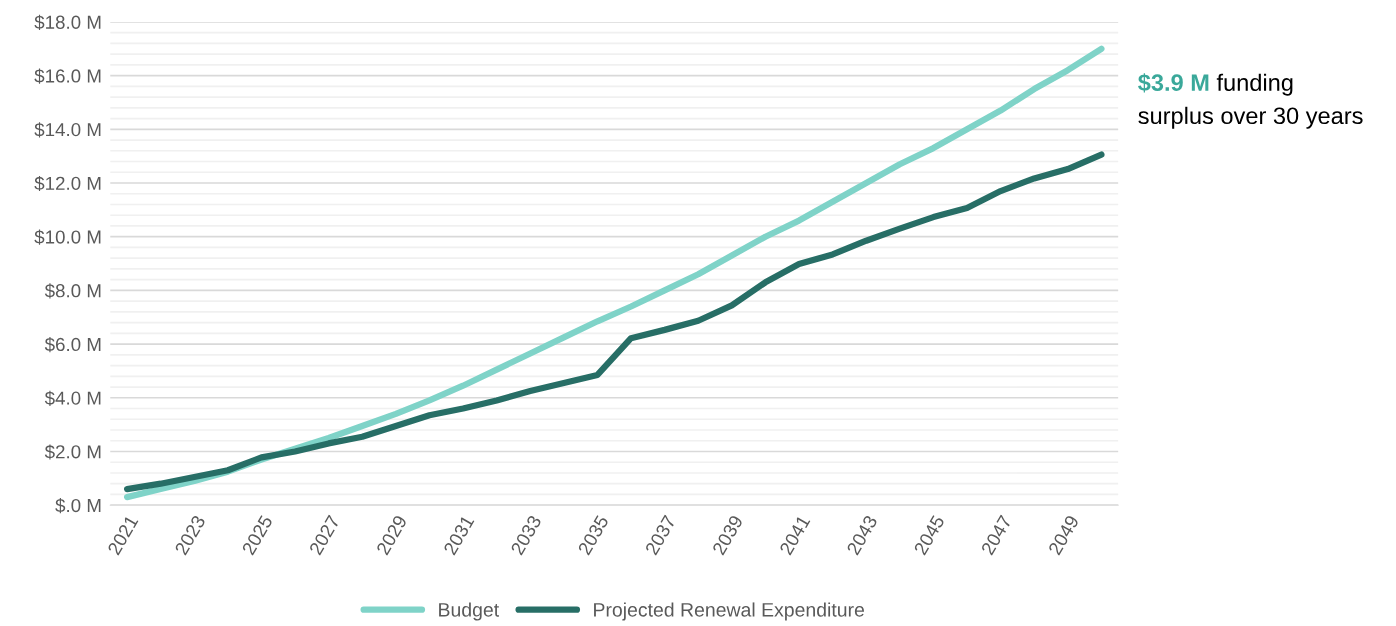  What do you see at coordinates (1254, 84) in the screenshot?
I see `text: funding` at bounding box center [1254, 84].